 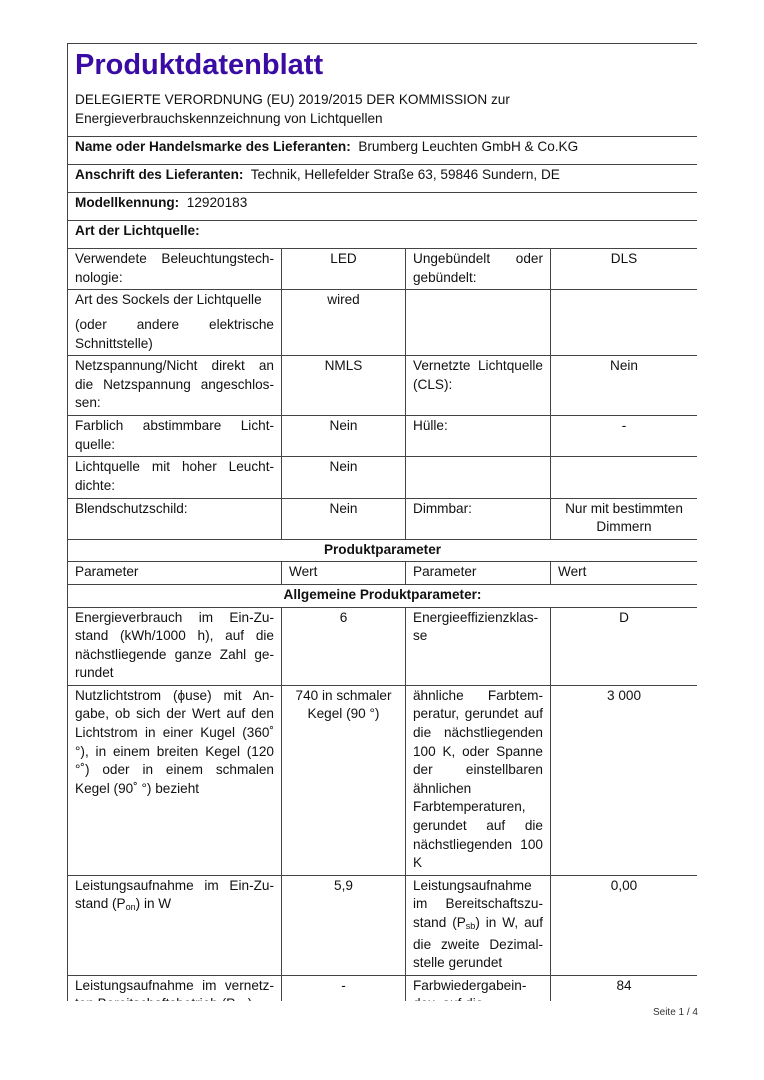 What do you see at coordinates (382, 207) in the screenshot?
I see `model-row: Modellkennung: 12920183` at bounding box center [382, 207].